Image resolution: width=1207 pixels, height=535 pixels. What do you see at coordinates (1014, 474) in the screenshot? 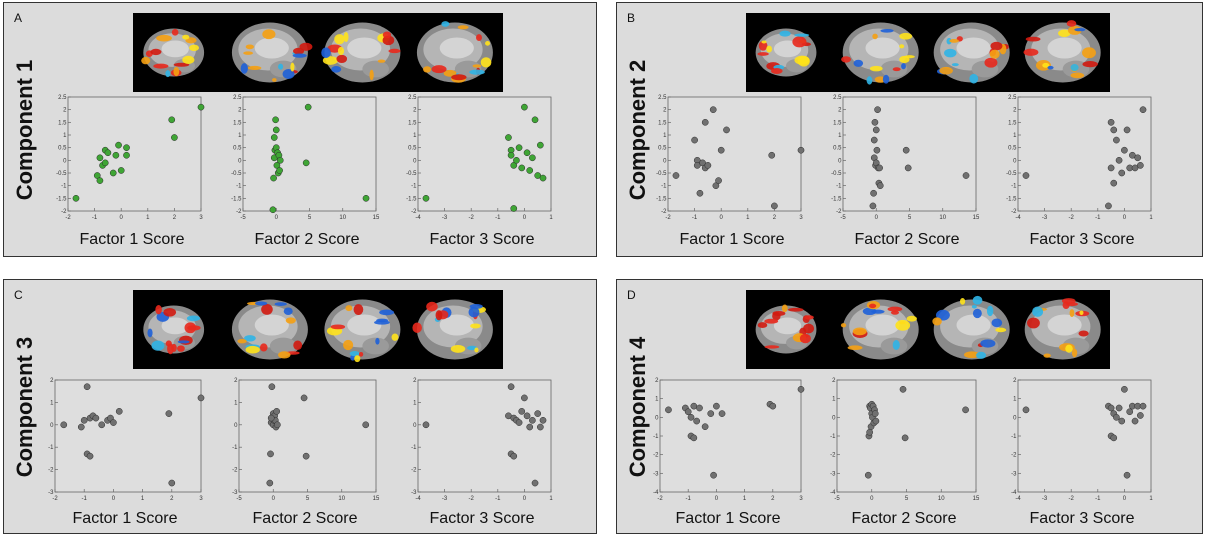
I see `y-tick-label: -3` at bounding box center [1014, 474].